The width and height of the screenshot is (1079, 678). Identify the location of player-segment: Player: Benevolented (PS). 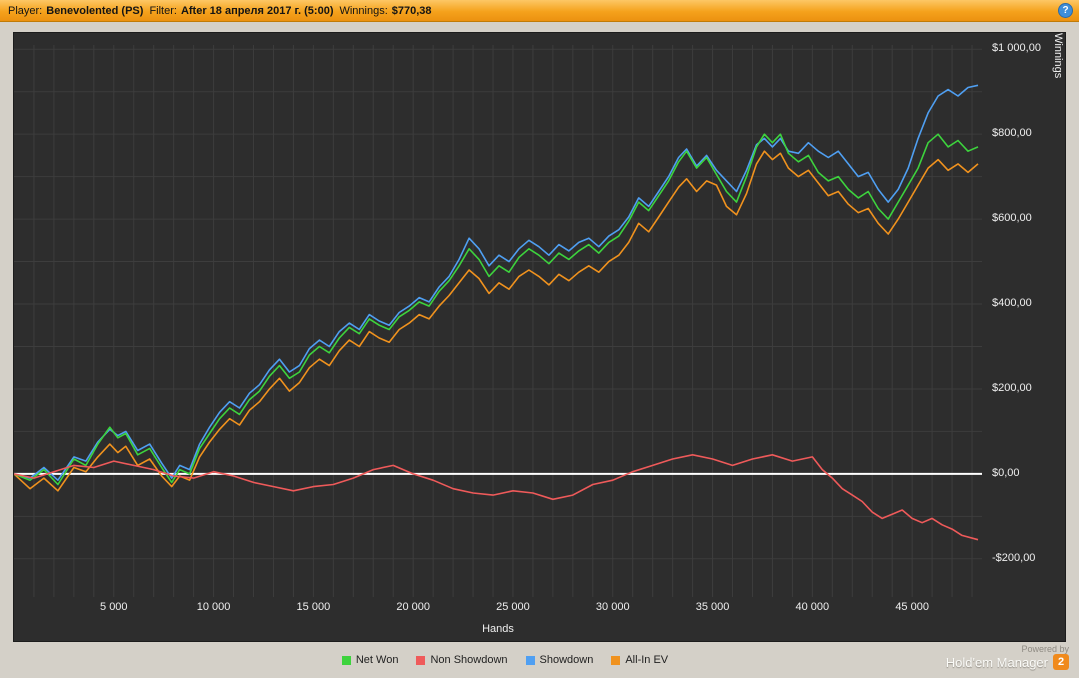
(75, 11).